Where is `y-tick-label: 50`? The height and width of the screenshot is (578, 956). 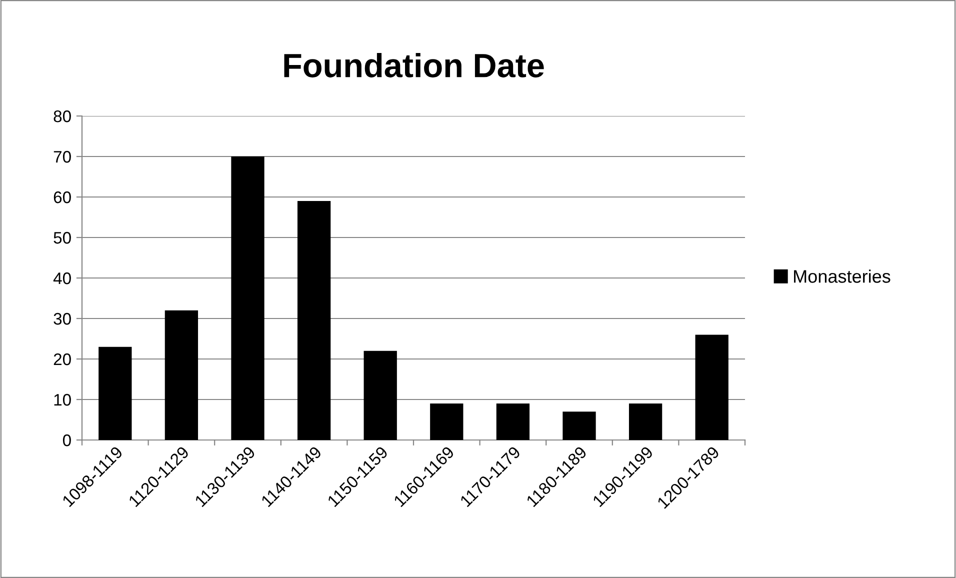
y-tick-label: 50 is located at coordinates (62, 238).